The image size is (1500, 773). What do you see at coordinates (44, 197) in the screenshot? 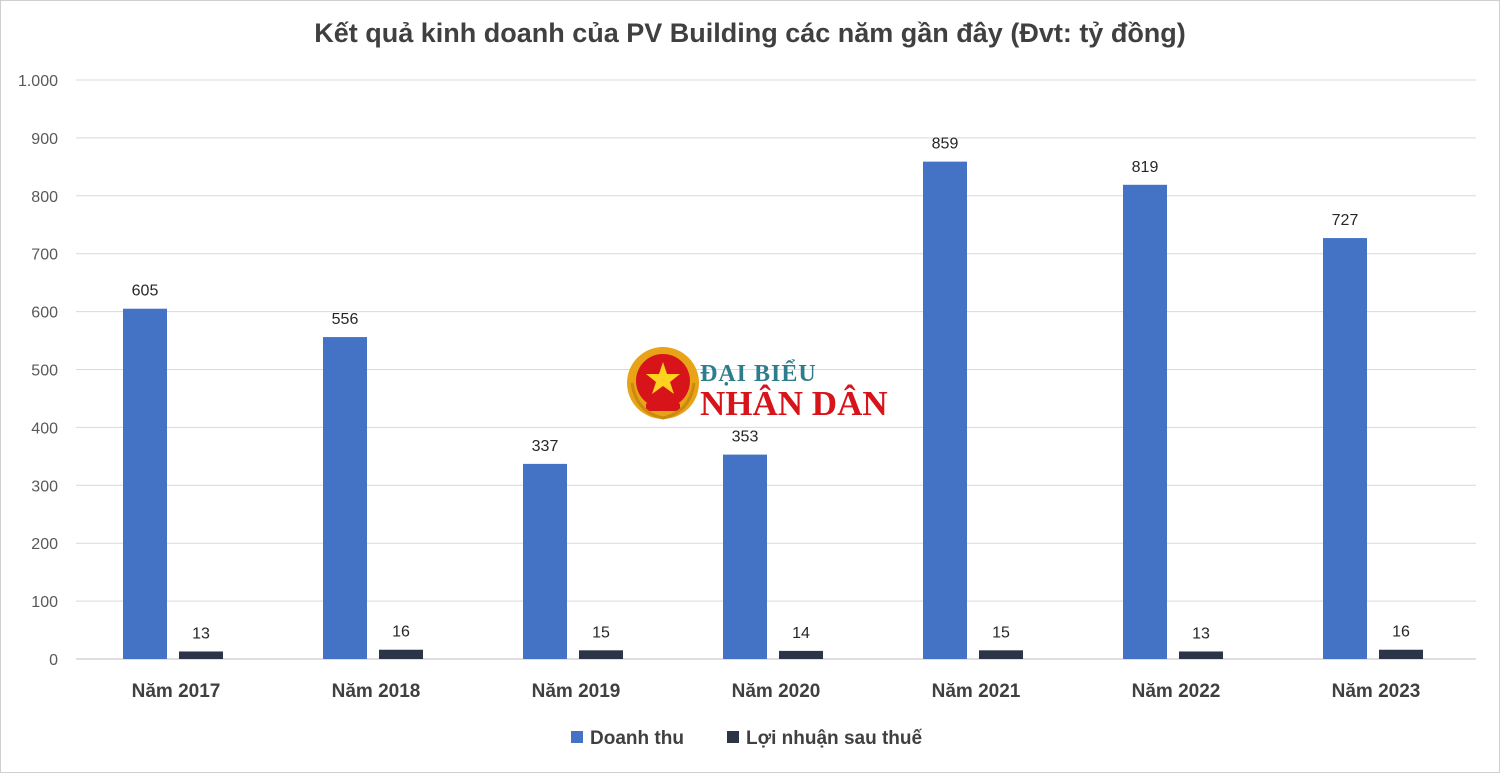
I see `y-tick-label: 800` at bounding box center [44, 197].